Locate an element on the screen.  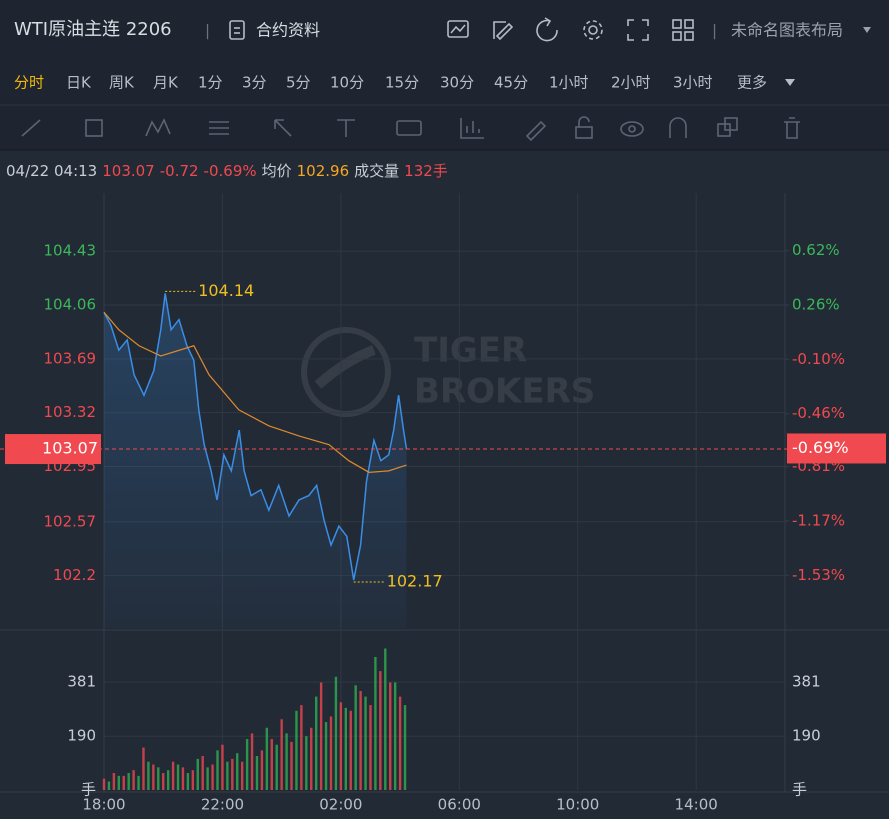
period-tab: 10分 is located at coordinates (347, 83).